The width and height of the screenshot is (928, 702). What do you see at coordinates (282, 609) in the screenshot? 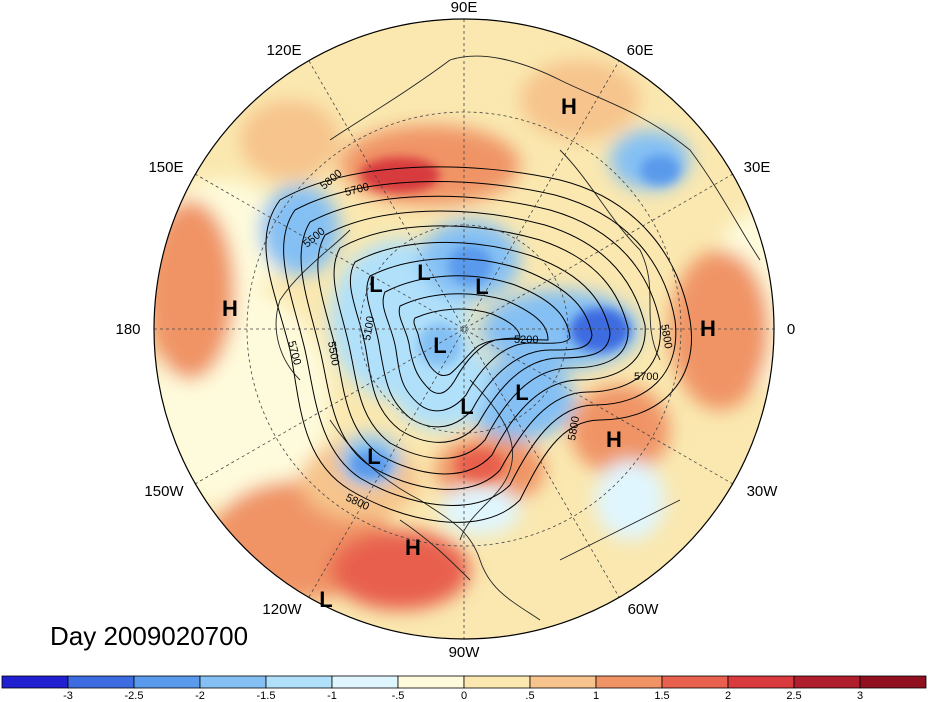
I see `lon-label-120w: 120W` at bounding box center [282, 609].